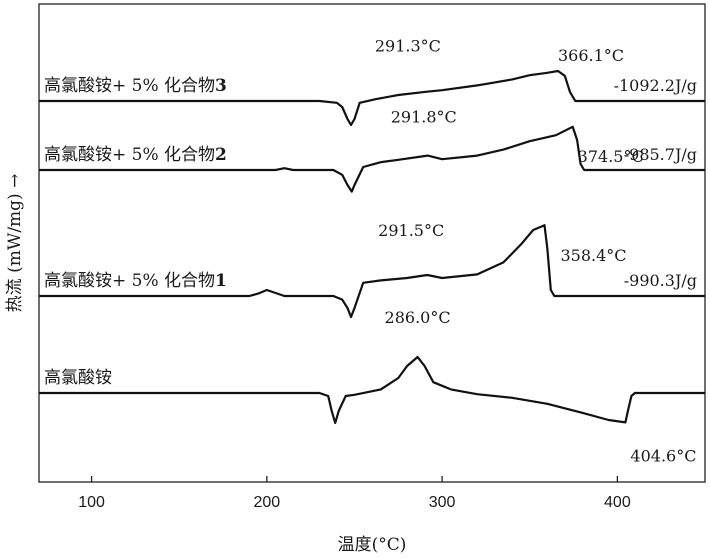 The image size is (710, 559). I want to click on peak-label: 286.0°C, so click(418, 317).